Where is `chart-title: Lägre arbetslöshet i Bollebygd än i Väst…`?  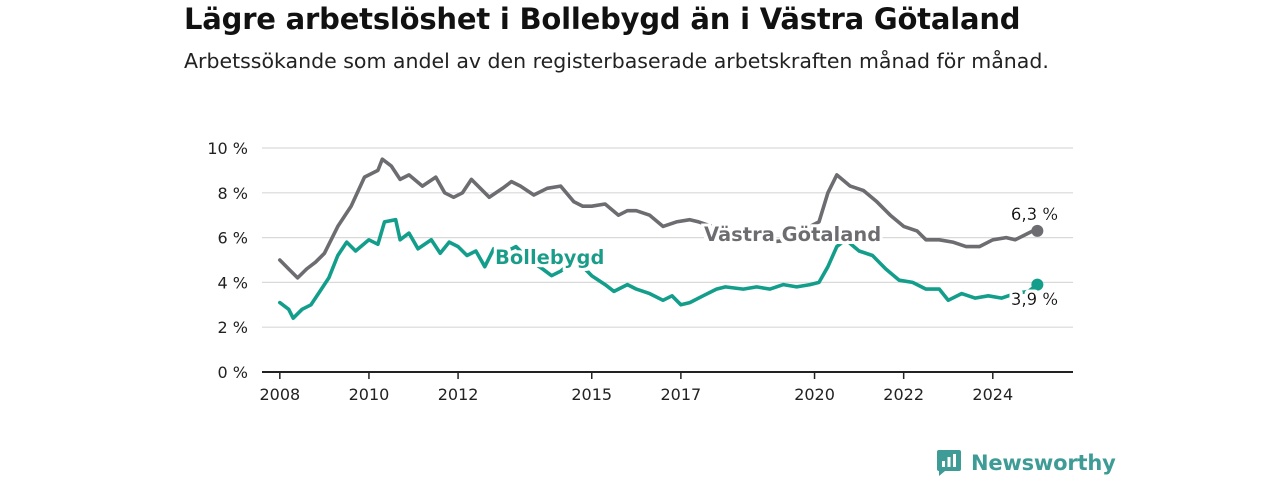 chart-title: Lägre arbetslöshet i Bollebygd än i Väst… is located at coordinates (602, 19).